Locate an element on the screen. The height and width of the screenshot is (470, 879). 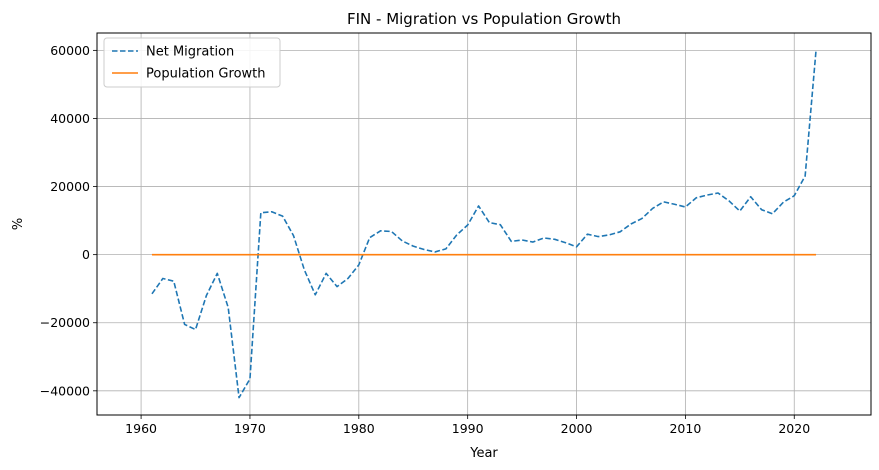
x-tick-label: 2020 is located at coordinates (794, 428).